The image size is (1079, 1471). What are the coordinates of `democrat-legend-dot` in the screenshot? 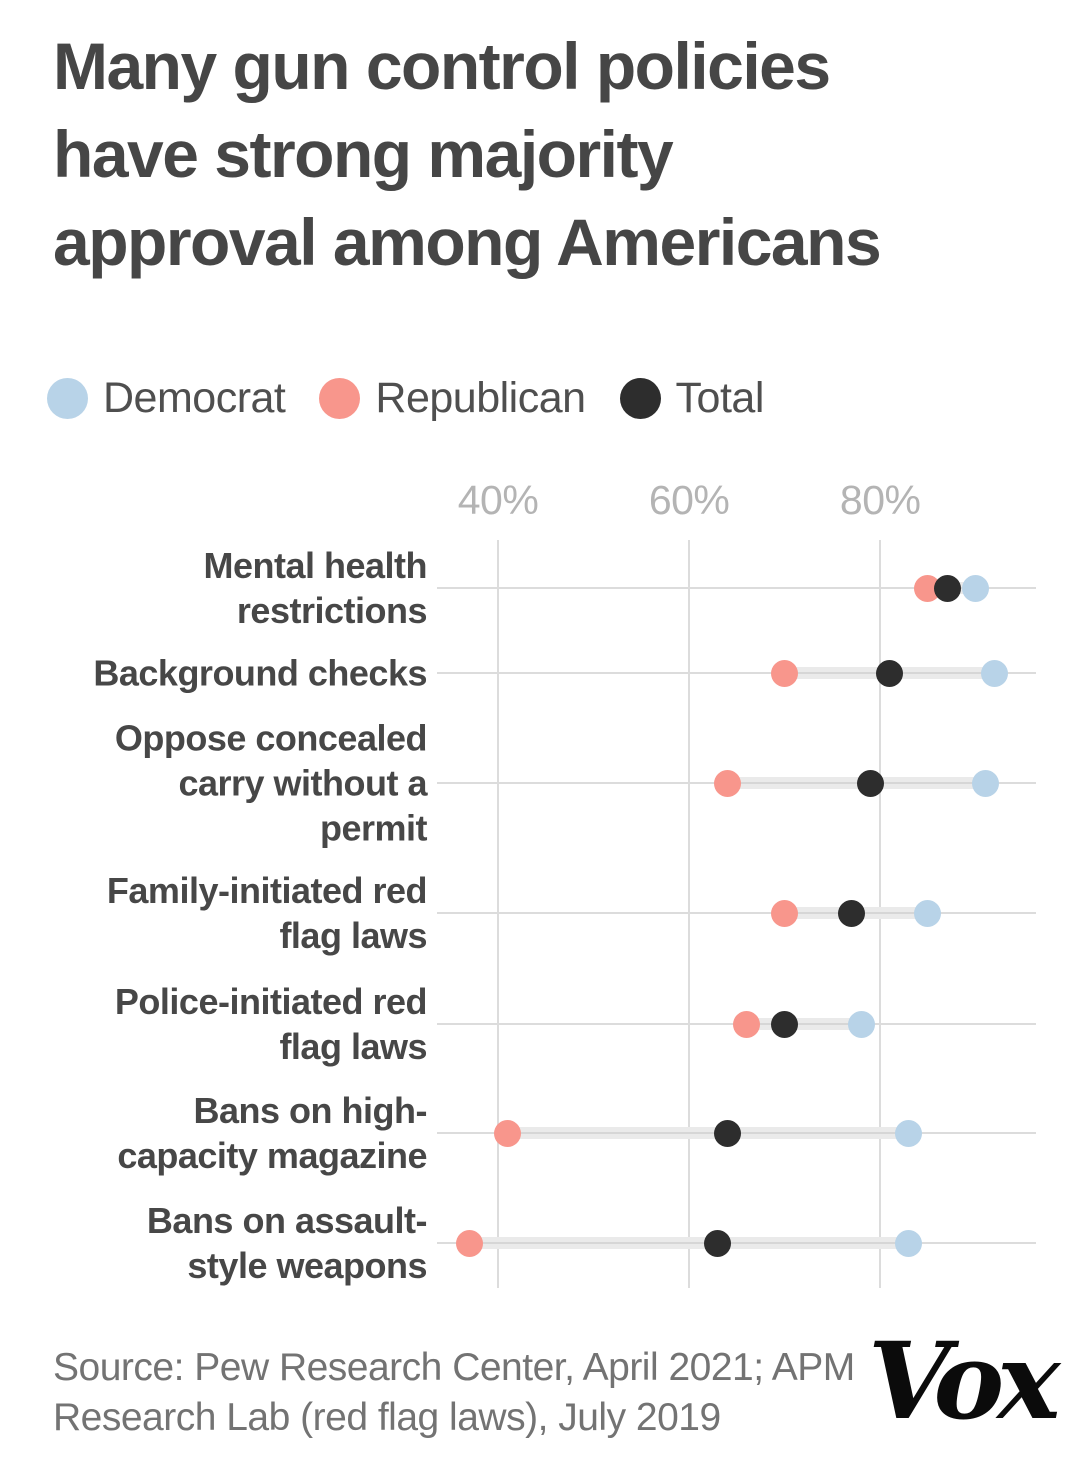 It's located at (67, 398).